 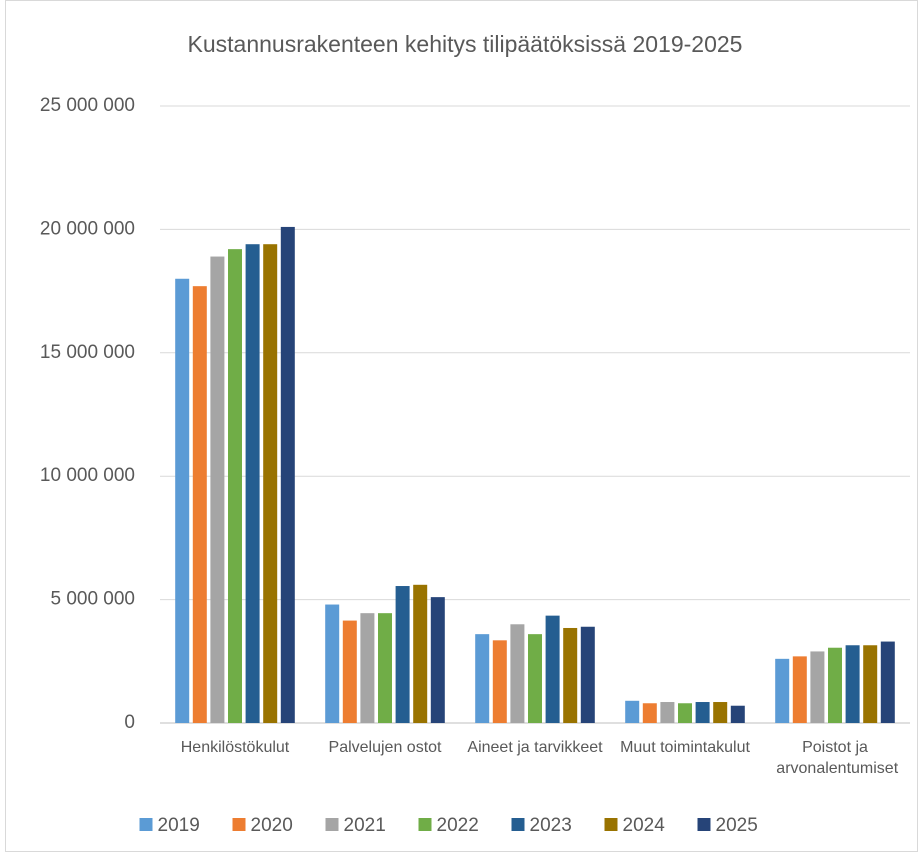 I want to click on y-tick-label: 20 000 000, so click(x=87, y=228).